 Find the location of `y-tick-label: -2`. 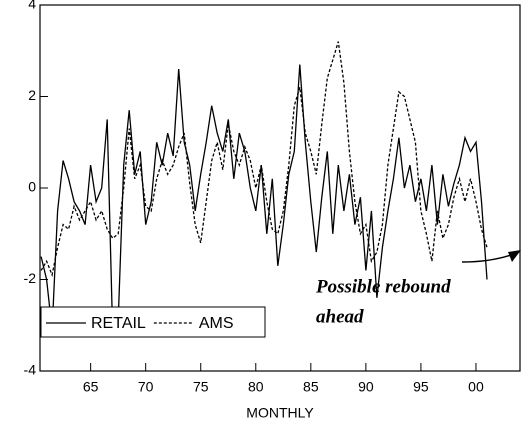

y-tick-label: -2 is located at coordinates (30, 278).